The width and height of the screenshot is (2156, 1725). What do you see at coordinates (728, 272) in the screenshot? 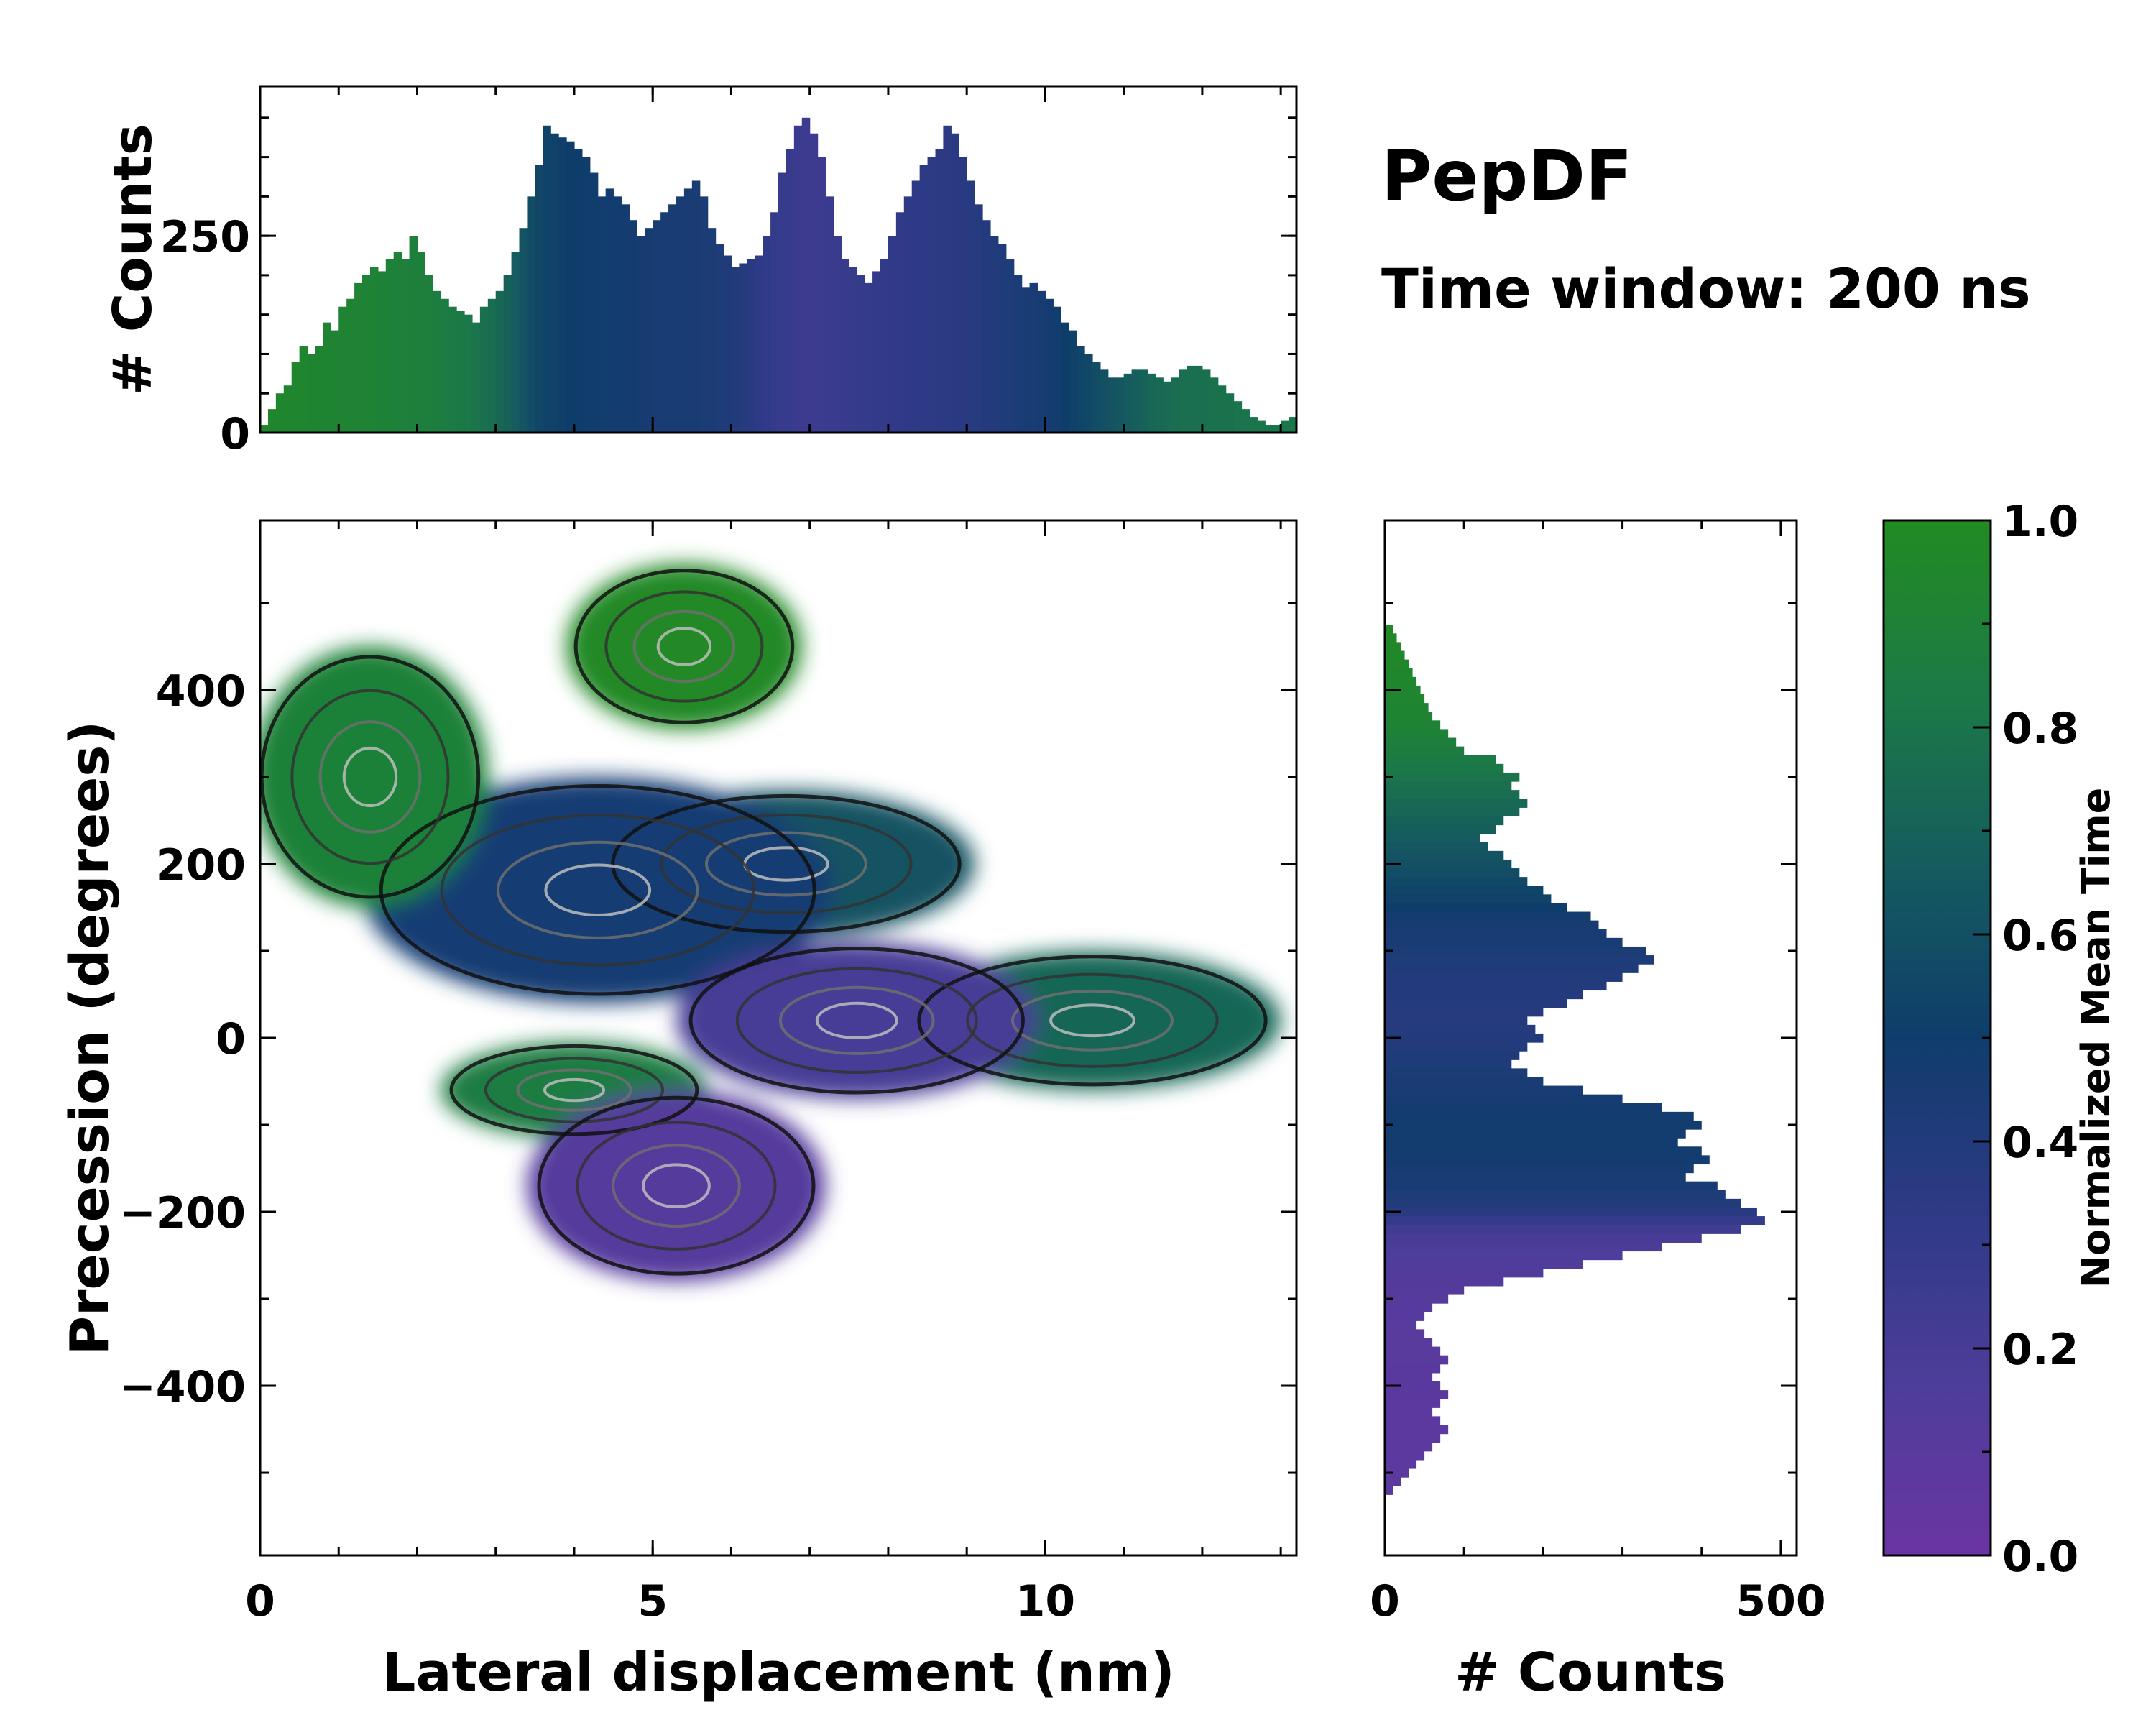
I see `top-histogram-ticks: 0 250` at bounding box center [728, 272].